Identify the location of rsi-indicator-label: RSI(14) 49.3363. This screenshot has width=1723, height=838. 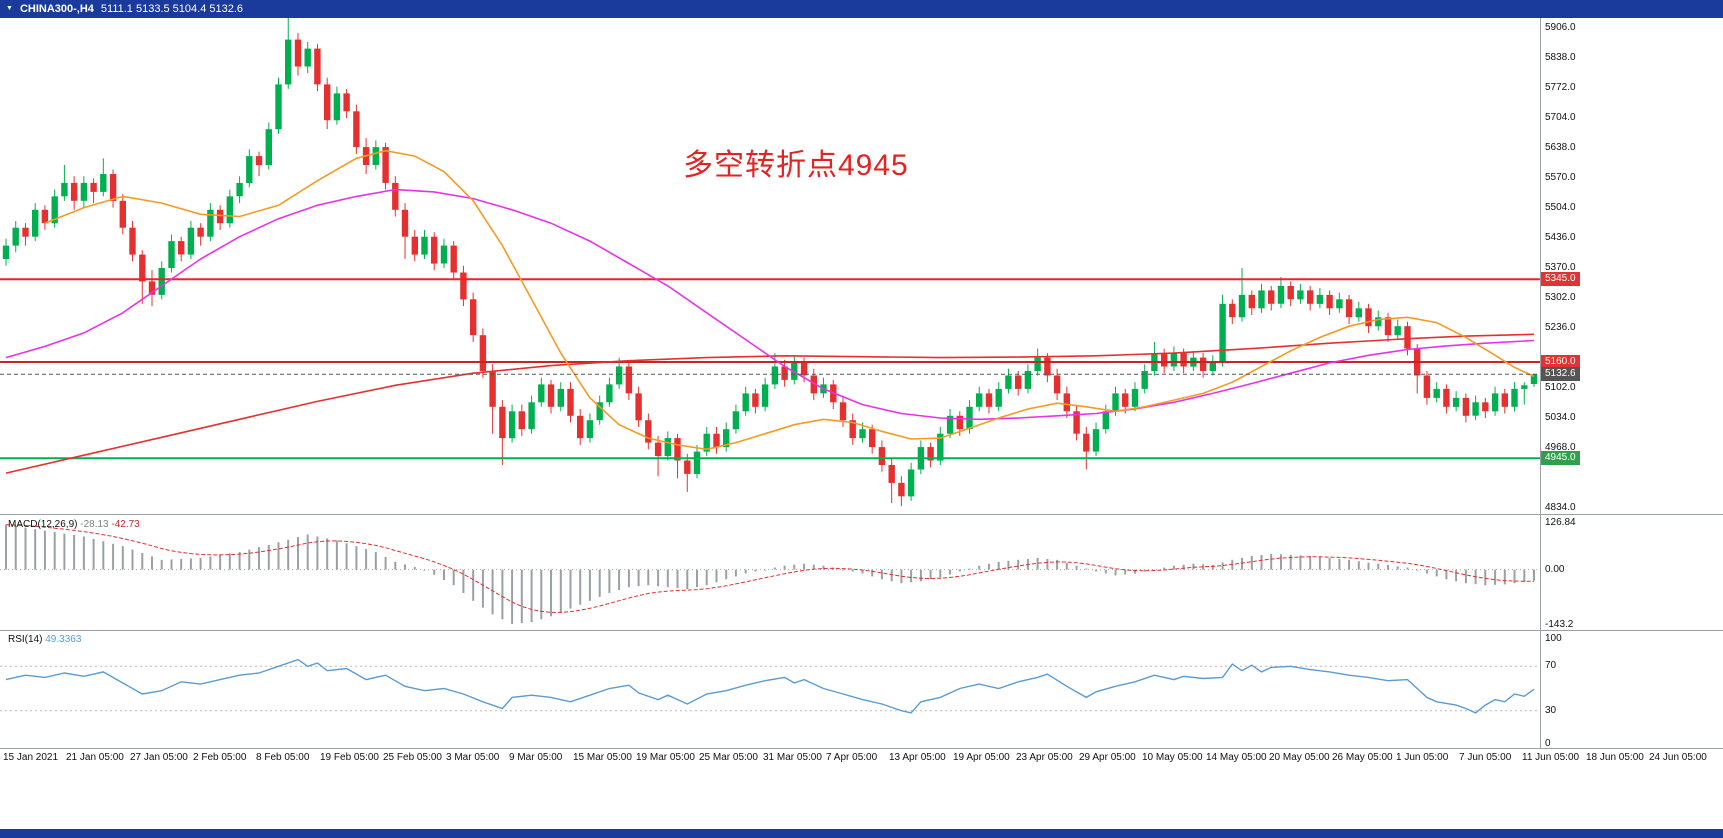
(44, 639).